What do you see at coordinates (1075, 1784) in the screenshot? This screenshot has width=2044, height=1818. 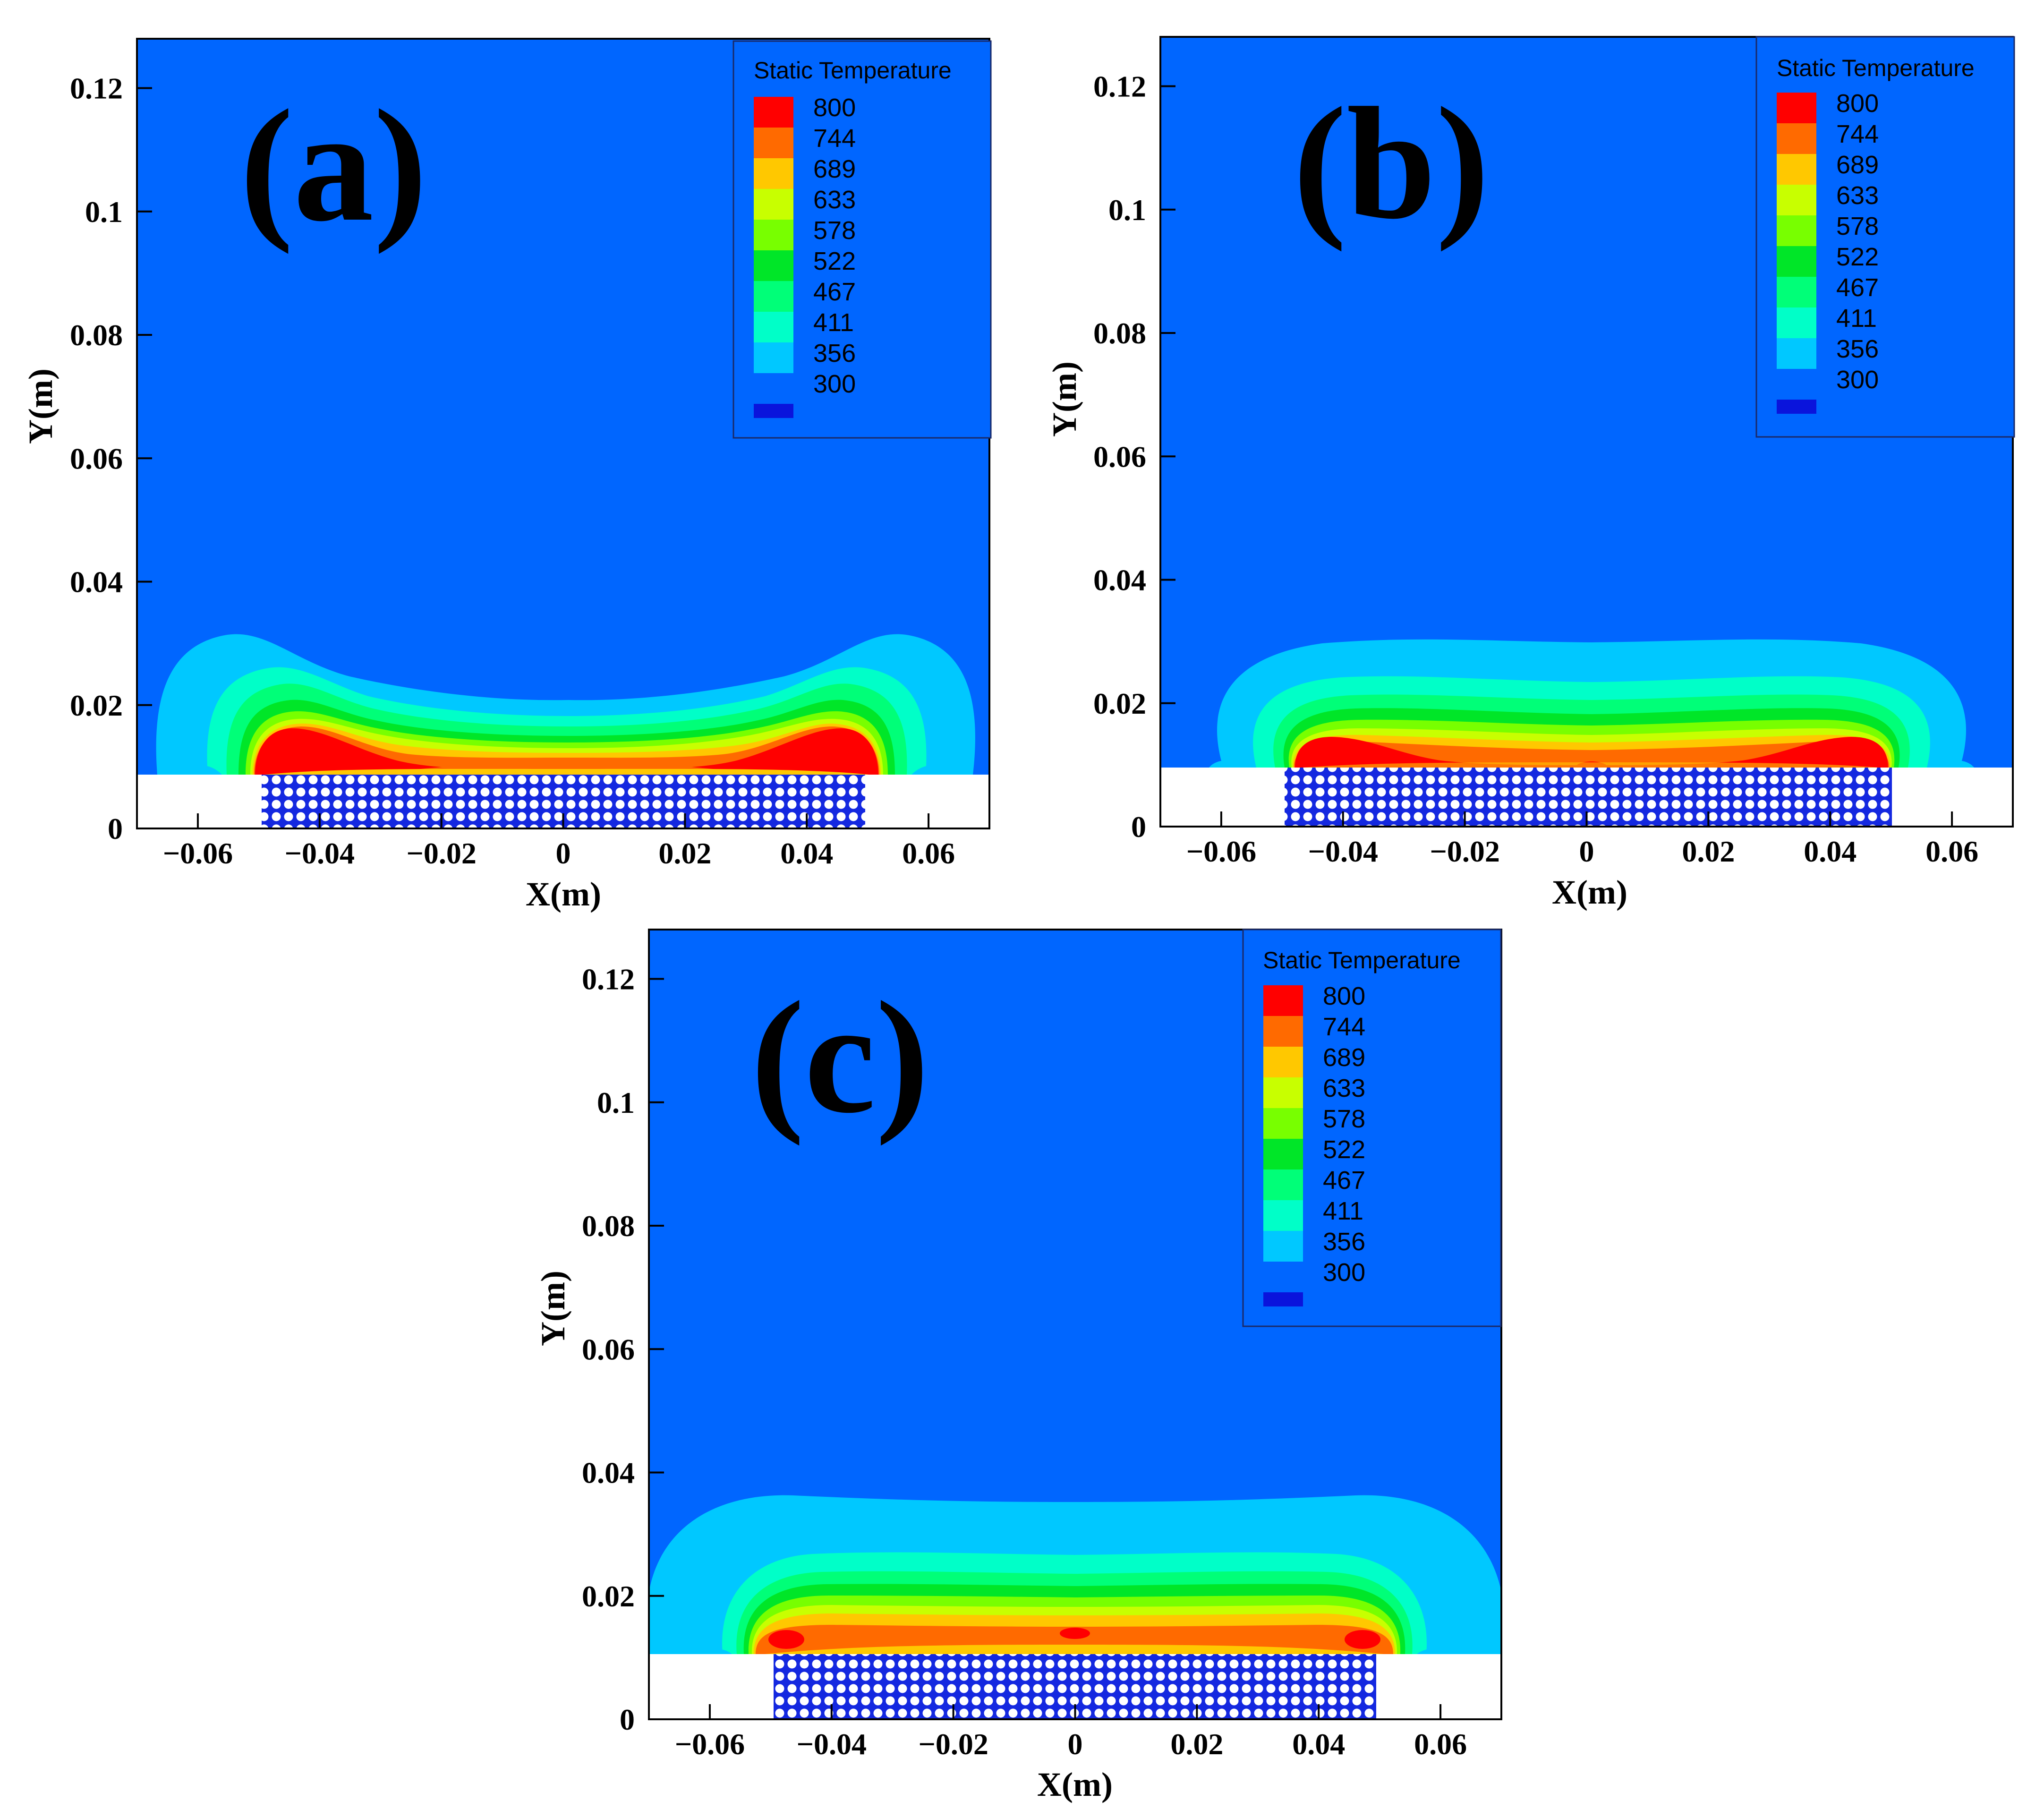 I see `x-axis-title-c: X(m)` at bounding box center [1075, 1784].